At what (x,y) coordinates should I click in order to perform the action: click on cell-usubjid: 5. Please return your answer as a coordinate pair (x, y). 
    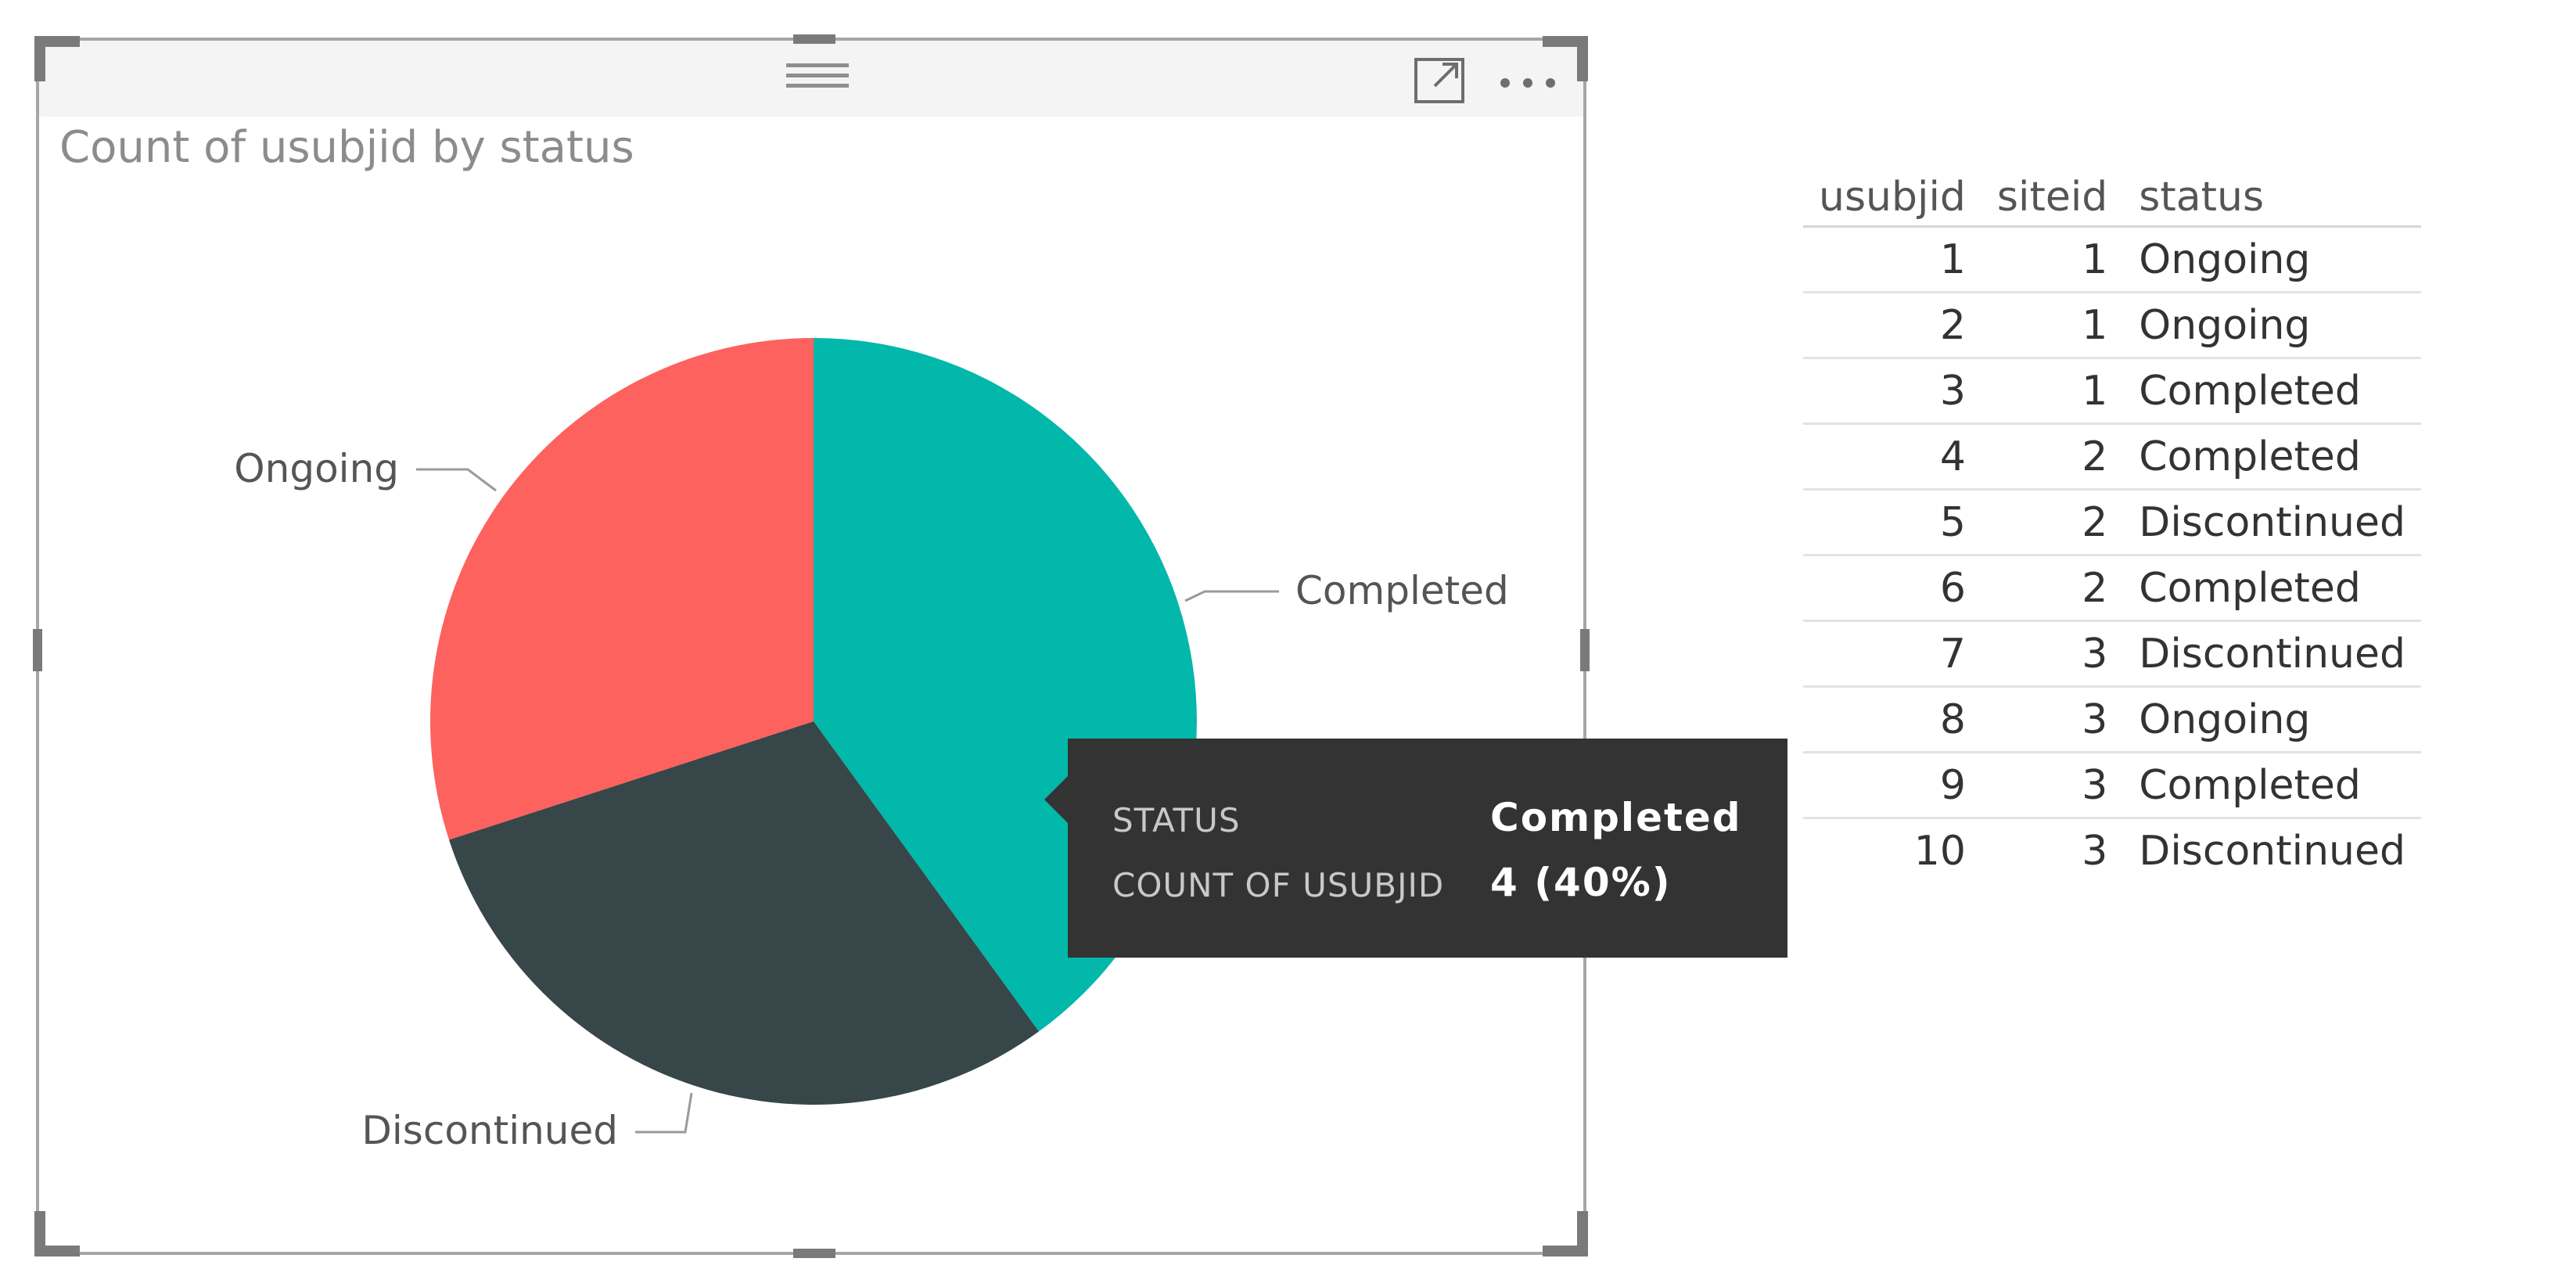
    Looking at the image, I should click on (1892, 521).